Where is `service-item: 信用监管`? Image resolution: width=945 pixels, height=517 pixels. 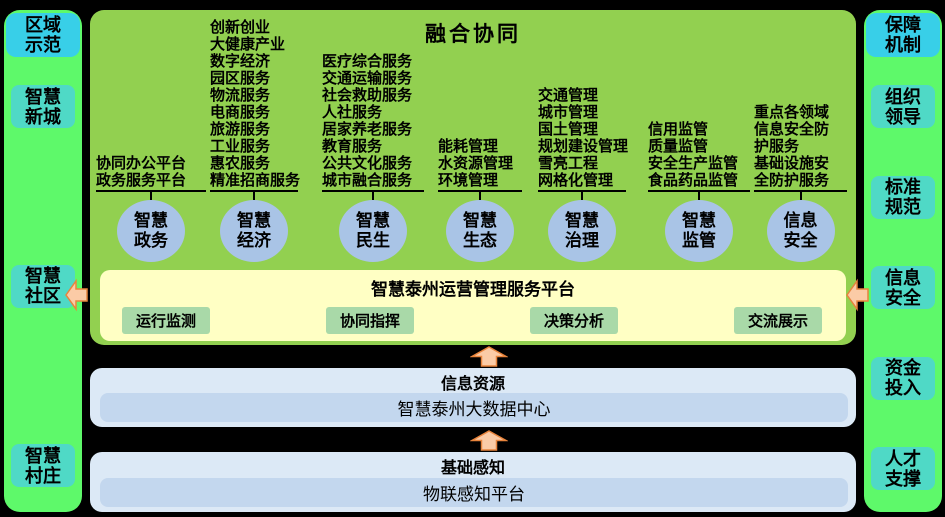 service-item: 信用监管 is located at coordinates (678, 129).